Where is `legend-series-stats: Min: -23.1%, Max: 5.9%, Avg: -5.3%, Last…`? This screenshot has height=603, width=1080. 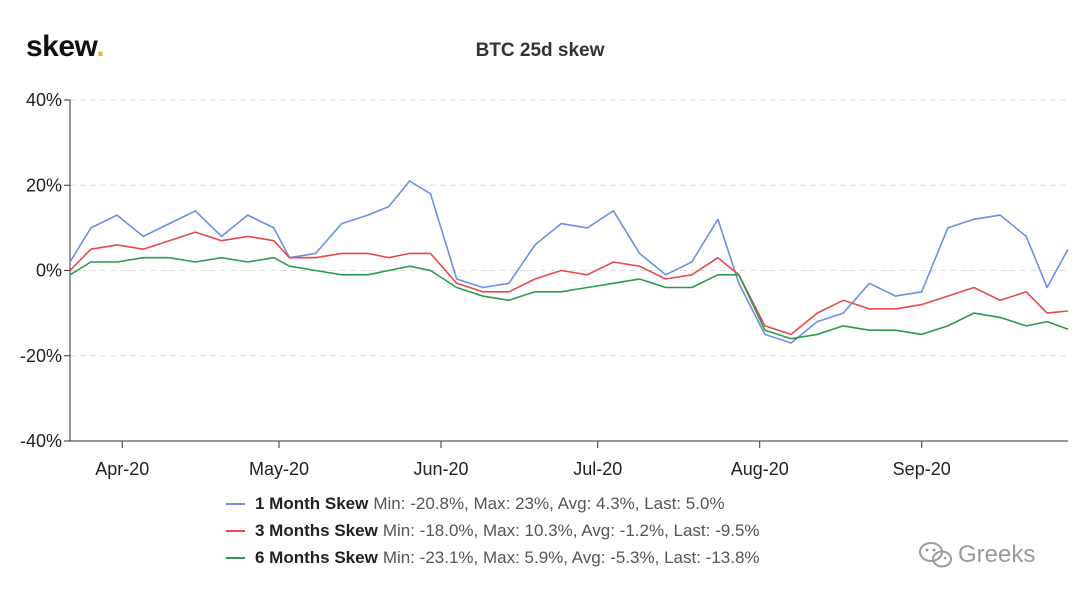
legend-series-stats: Min: -23.1%, Max: 5.9%, Avg: -5.3%, Last… is located at coordinates (571, 557).